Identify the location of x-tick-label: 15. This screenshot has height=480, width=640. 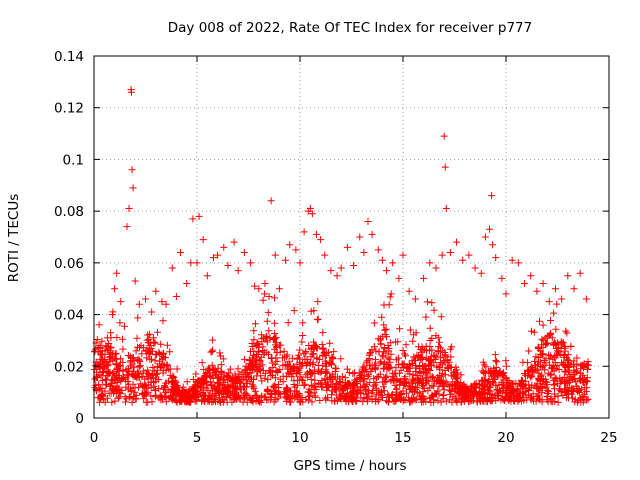
(402, 438).